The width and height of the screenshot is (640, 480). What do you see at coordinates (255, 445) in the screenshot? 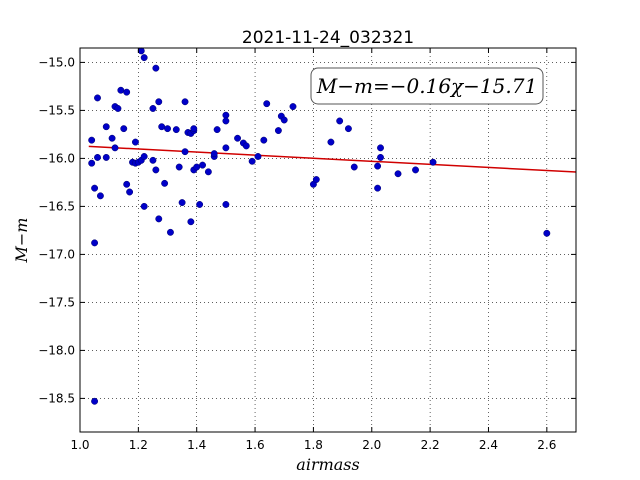
I see `x-tick-label: 1.6` at bounding box center [255, 445].